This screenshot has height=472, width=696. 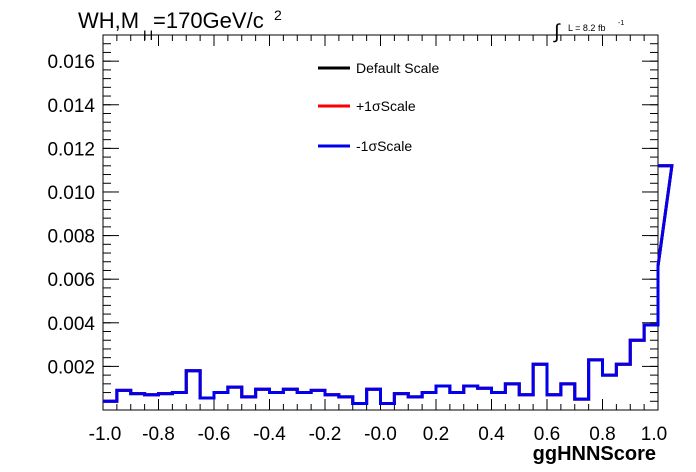 What do you see at coordinates (386, 106) in the screenshot?
I see `legend-label-plus: +1σScale` at bounding box center [386, 106].